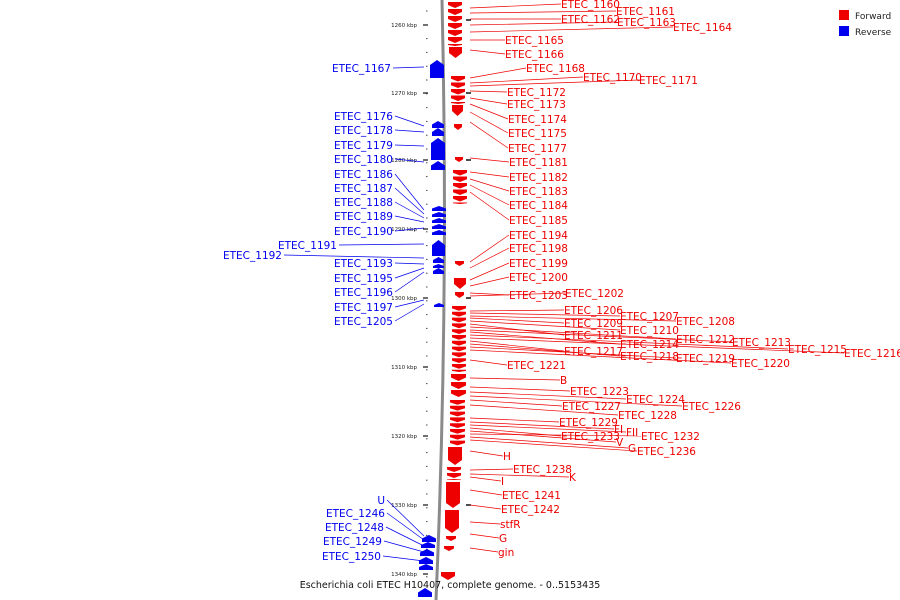  What do you see at coordinates (536, 93) in the screenshot?
I see `forward-gene-label: ETEC_1172` at bounding box center [536, 93].